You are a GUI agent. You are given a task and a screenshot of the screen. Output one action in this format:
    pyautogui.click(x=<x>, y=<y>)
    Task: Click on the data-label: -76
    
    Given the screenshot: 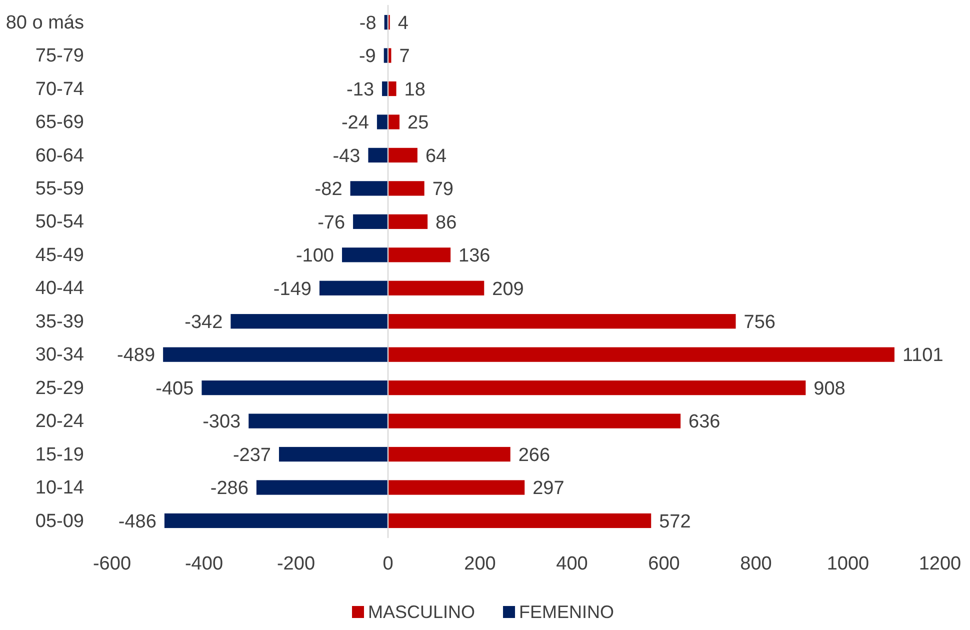 What is the action you would take?
    pyautogui.click(x=332, y=223)
    